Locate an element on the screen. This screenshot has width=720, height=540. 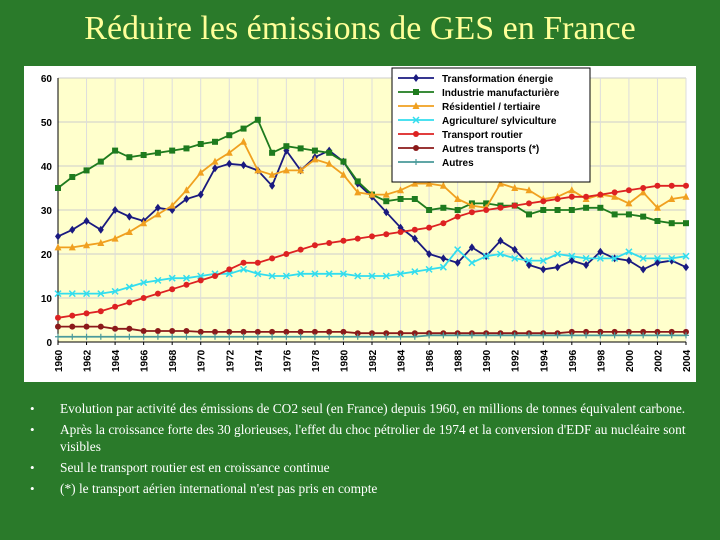
x-tick-label: 1984 is located at coordinates (402, 360).